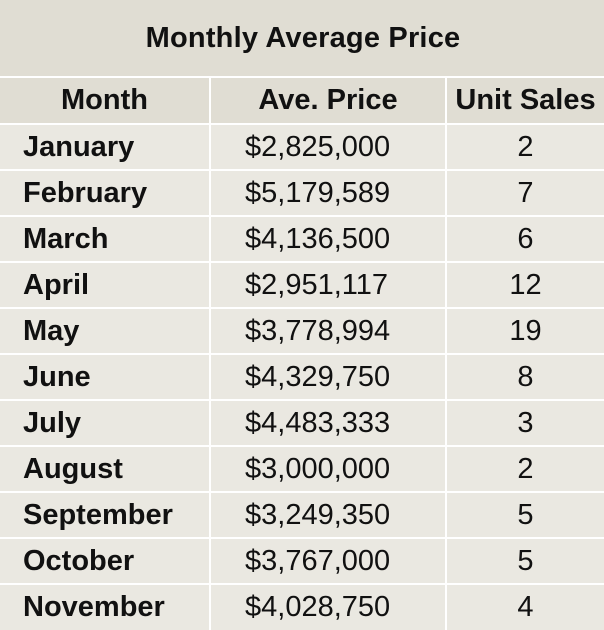 This screenshot has width=604, height=630. What do you see at coordinates (328, 285) in the screenshot?
I see `ave-price-cell: $2,951,117` at bounding box center [328, 285].